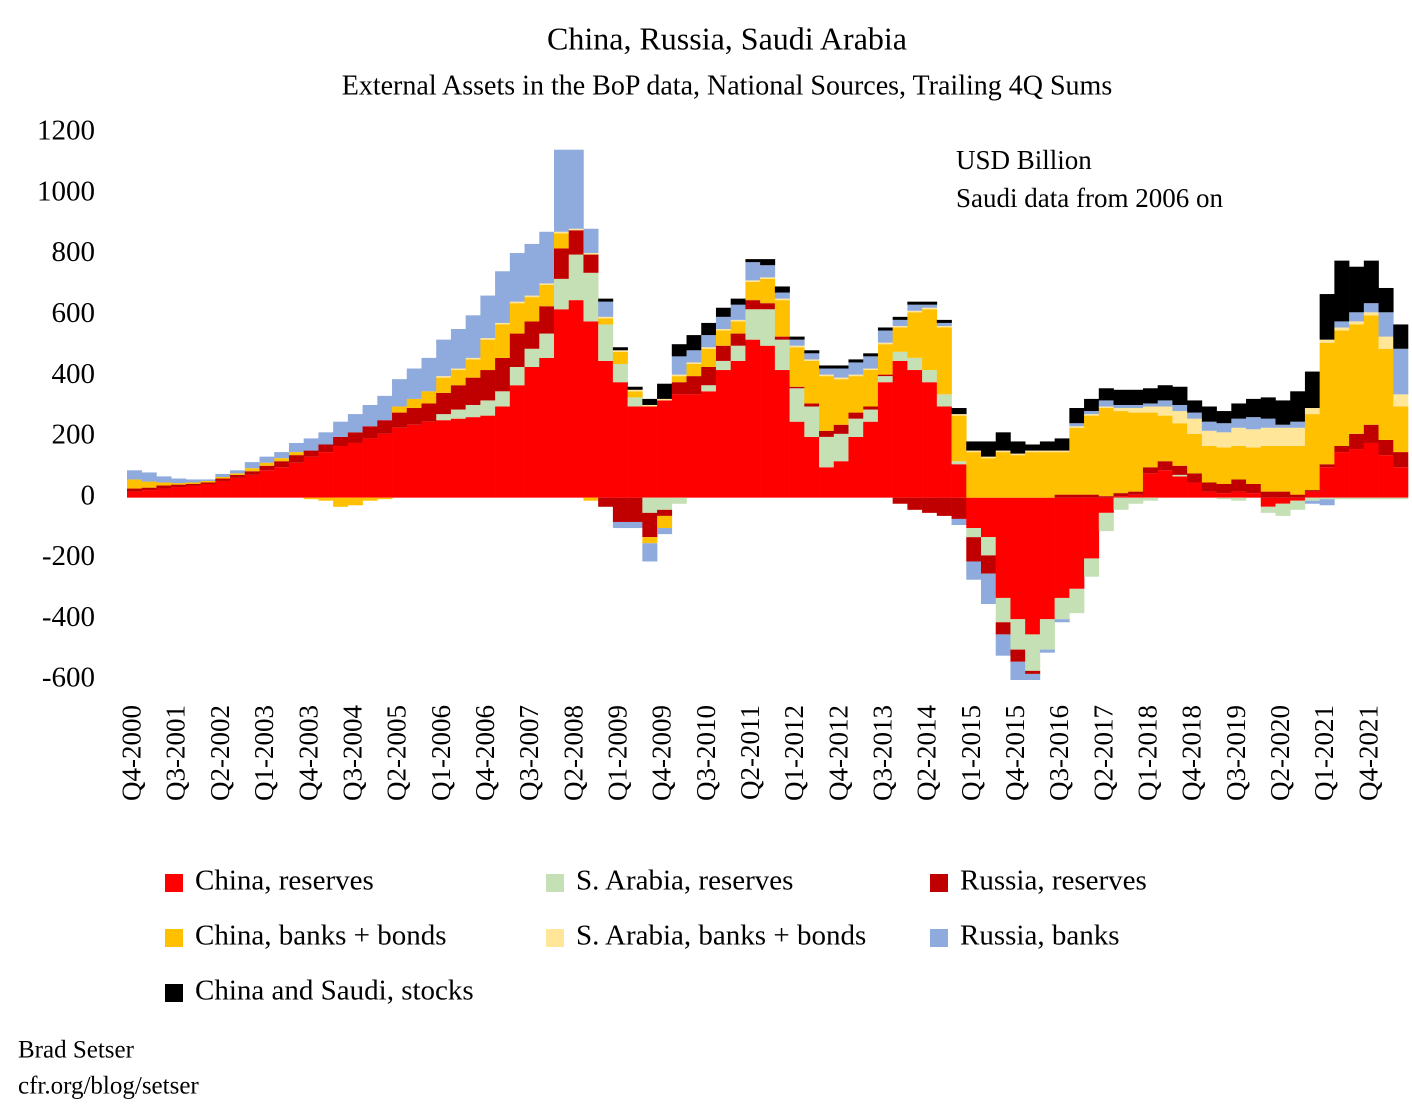  What do you see at coordinates (74, 313) in the screenshot?
I see `y-tick-label: 600` at bounding box center [74, 313].